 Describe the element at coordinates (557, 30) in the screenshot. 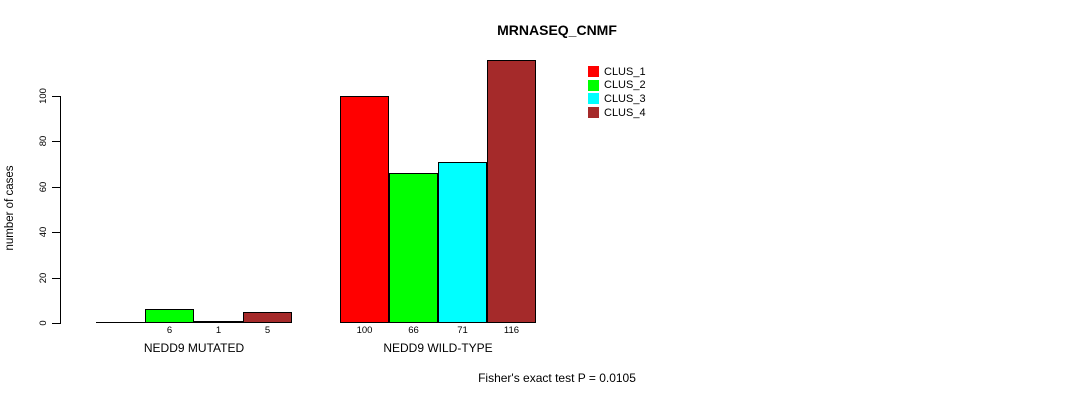

I see `chart-title: MRNASEQ_CNMF` at that location.